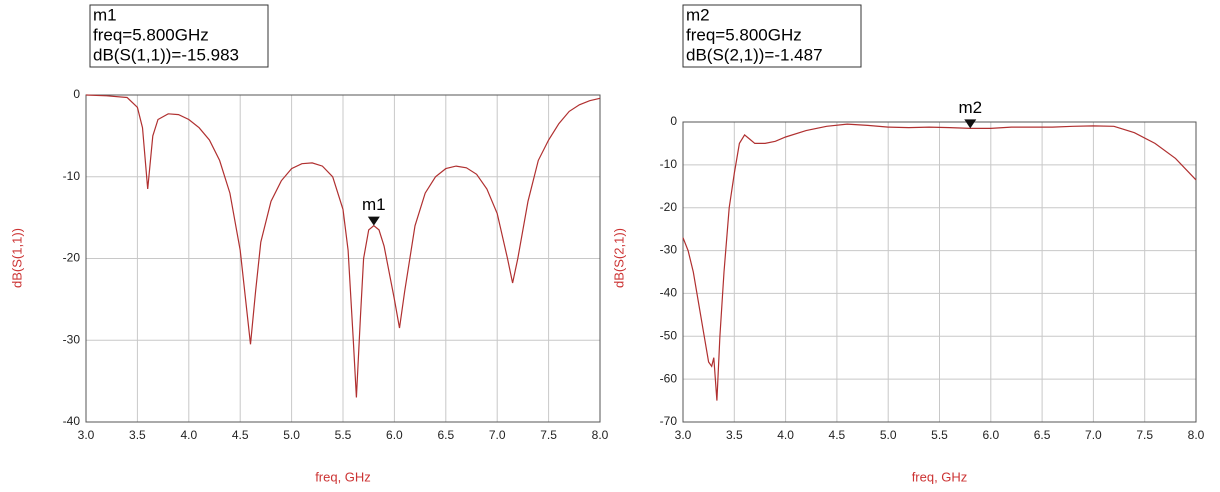  Describe the element at coordinates (754, 54) in the screenshot. I see `marker-box-line: dB(S(2,1))=-1.487` at that location.